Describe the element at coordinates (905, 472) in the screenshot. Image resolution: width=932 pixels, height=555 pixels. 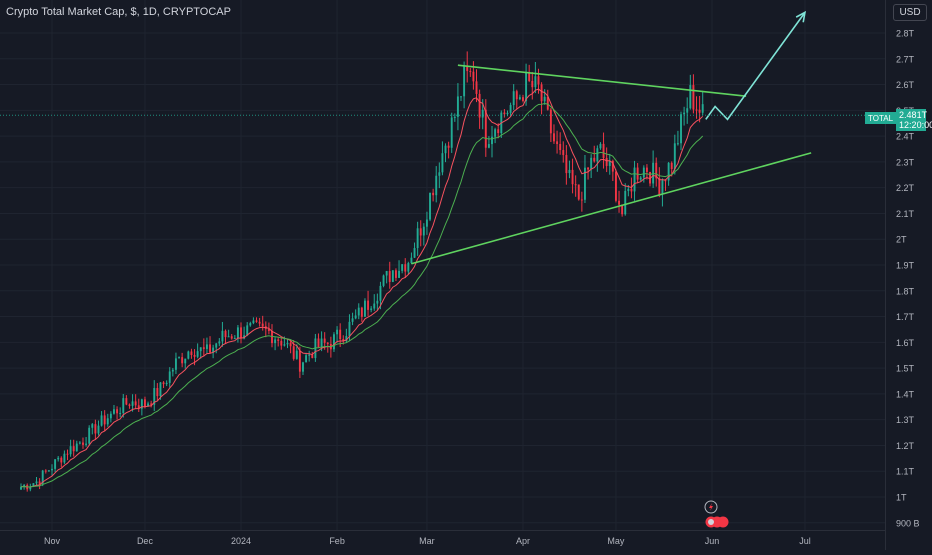
I see `y-tick-label: 1.1T` at that location.